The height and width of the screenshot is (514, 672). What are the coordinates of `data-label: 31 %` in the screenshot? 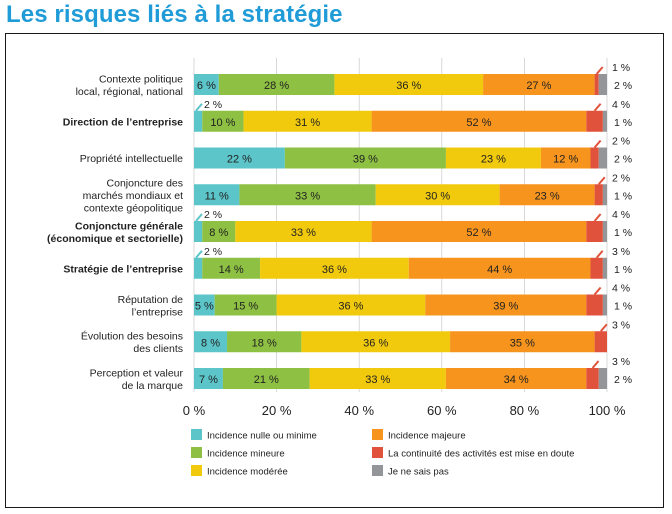 It's located at (307, 123).